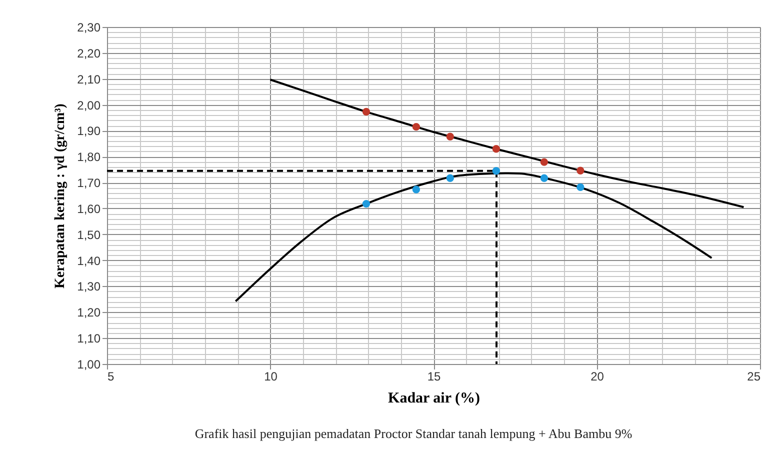  Describe the element at coordinates (89, 235) in the screenshot. I see `y-tick-label: 1,50` at that location.